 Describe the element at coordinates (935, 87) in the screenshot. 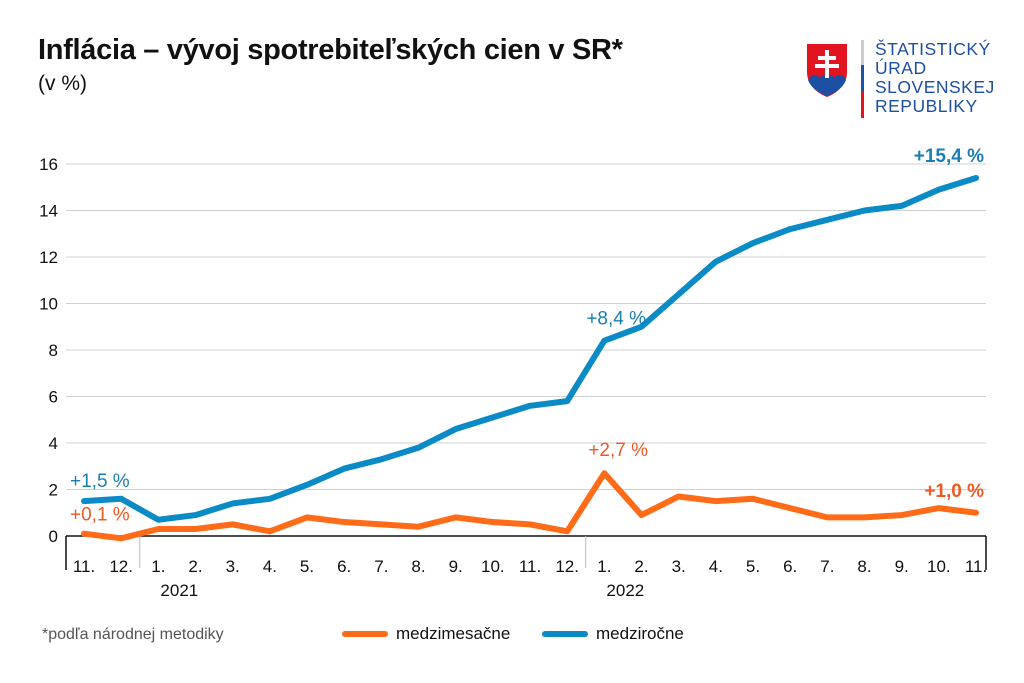

I see `logo-line: SLOVENSKEJ` at that location.